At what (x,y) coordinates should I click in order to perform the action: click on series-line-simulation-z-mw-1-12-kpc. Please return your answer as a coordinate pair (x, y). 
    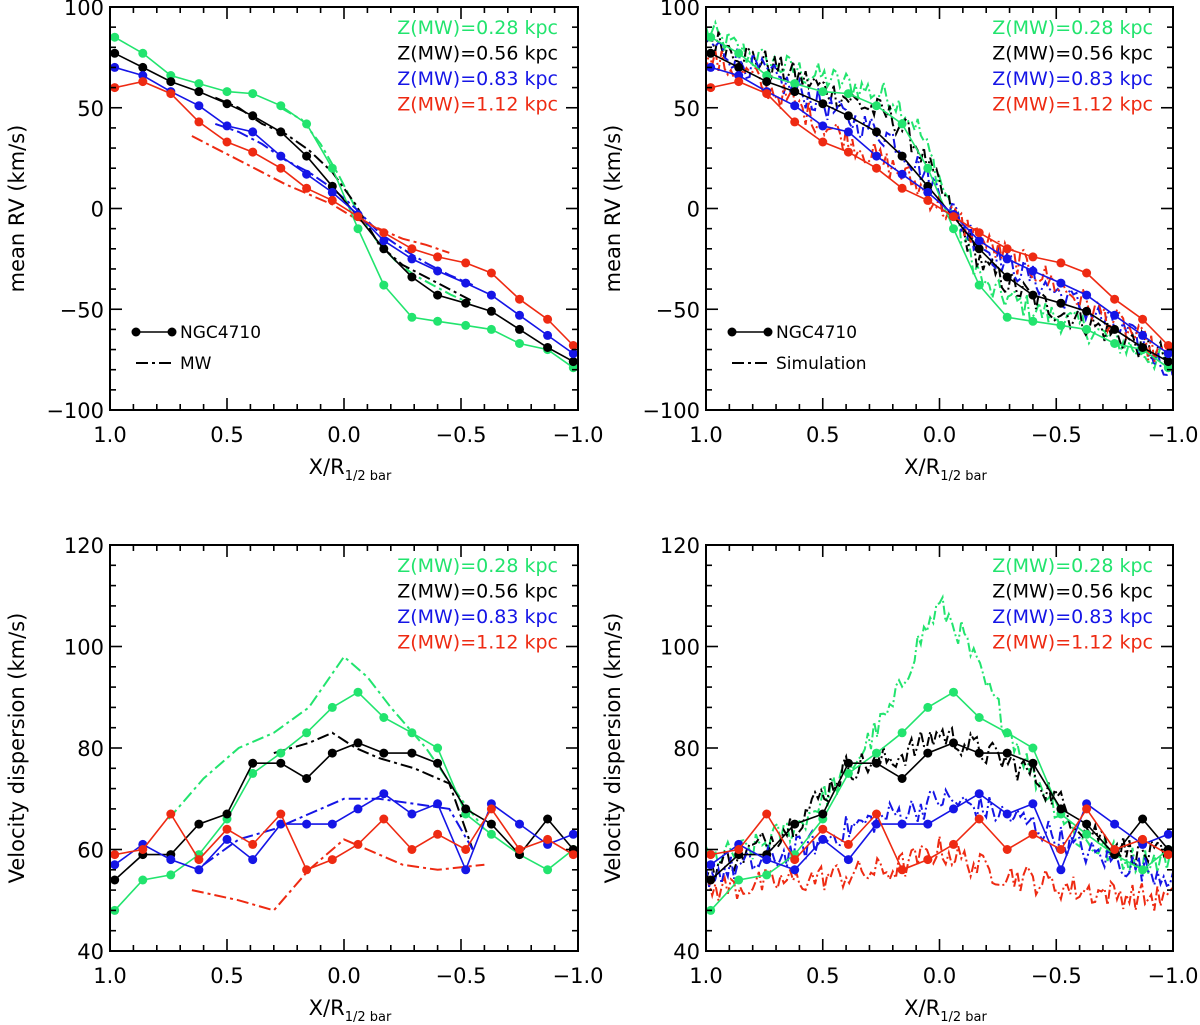
    Looking at the image, I should click on (939, 873).